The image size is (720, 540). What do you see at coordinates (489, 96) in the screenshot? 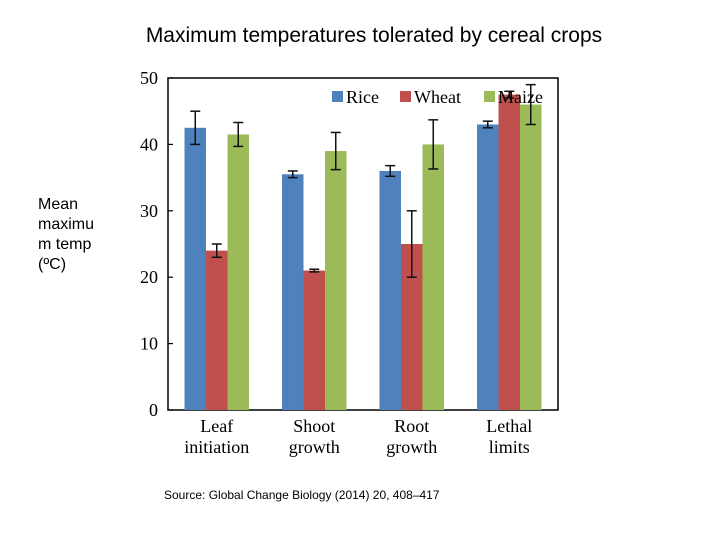
I see `legend-swatch-maize` at bounding box center [489, 96].